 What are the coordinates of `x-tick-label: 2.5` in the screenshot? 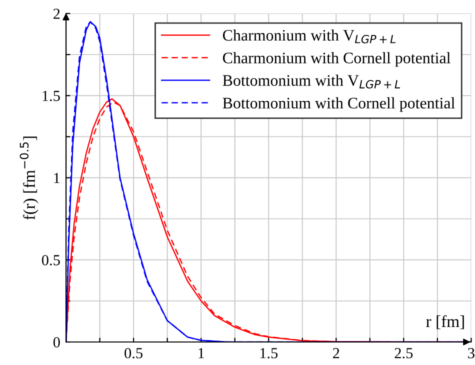 It's located at (403, 353).